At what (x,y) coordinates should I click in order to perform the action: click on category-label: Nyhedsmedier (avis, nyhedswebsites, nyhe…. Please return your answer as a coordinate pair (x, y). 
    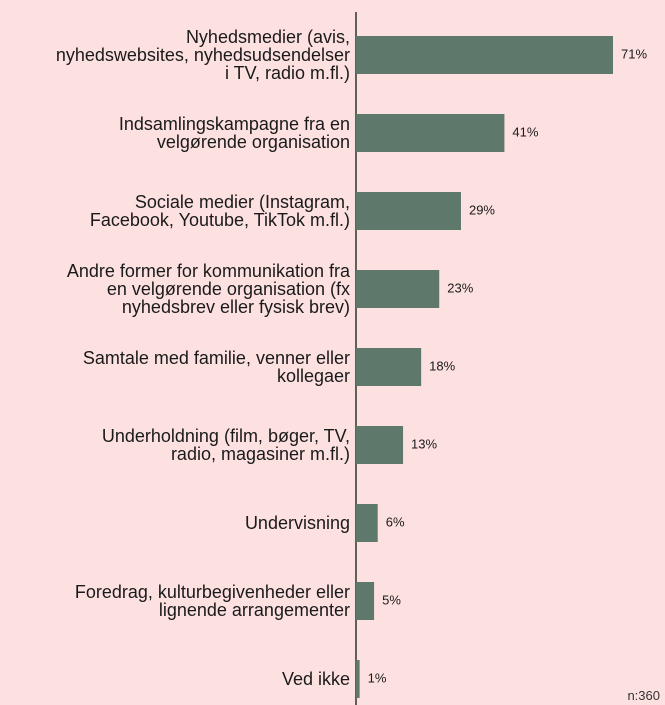
    Looking at the image, I should click on (202, 55).